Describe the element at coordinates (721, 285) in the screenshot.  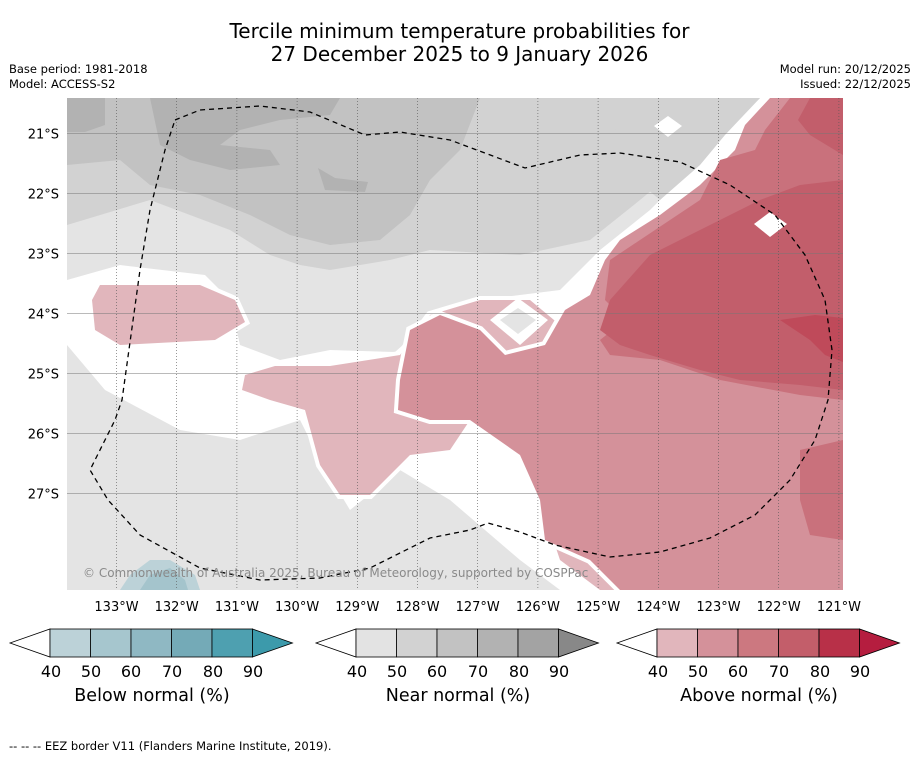
I see `above-normal-70-region` at that location.